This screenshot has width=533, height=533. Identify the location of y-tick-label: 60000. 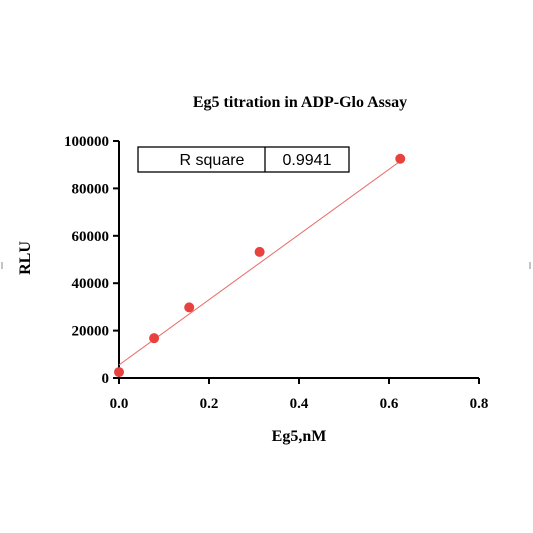
(91, 237).